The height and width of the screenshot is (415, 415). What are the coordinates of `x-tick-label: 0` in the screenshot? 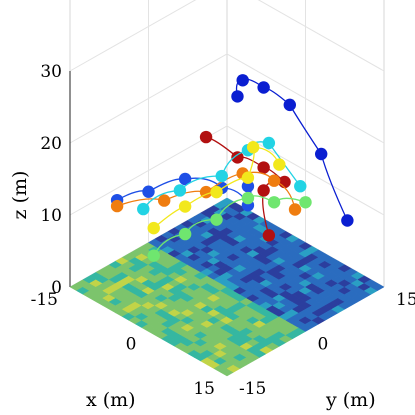 It's located at (131, 345).